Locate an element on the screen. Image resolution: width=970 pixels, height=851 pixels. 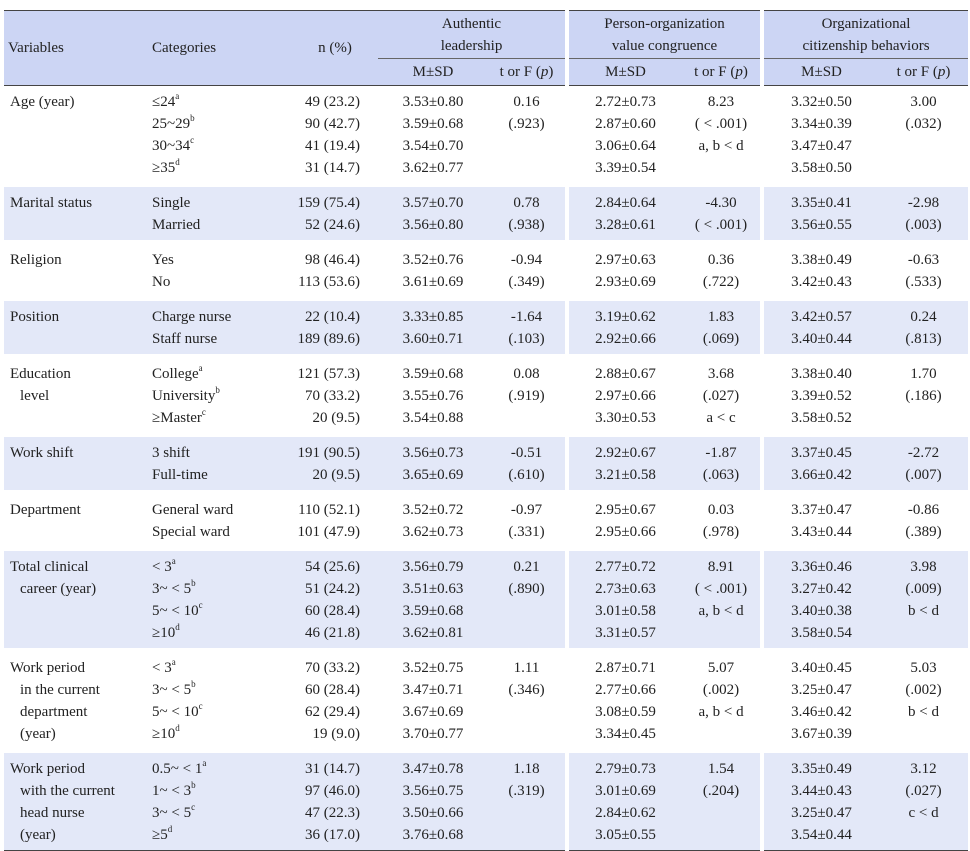
category-cell: General ward Special ward is located at coordinates (218, 520).